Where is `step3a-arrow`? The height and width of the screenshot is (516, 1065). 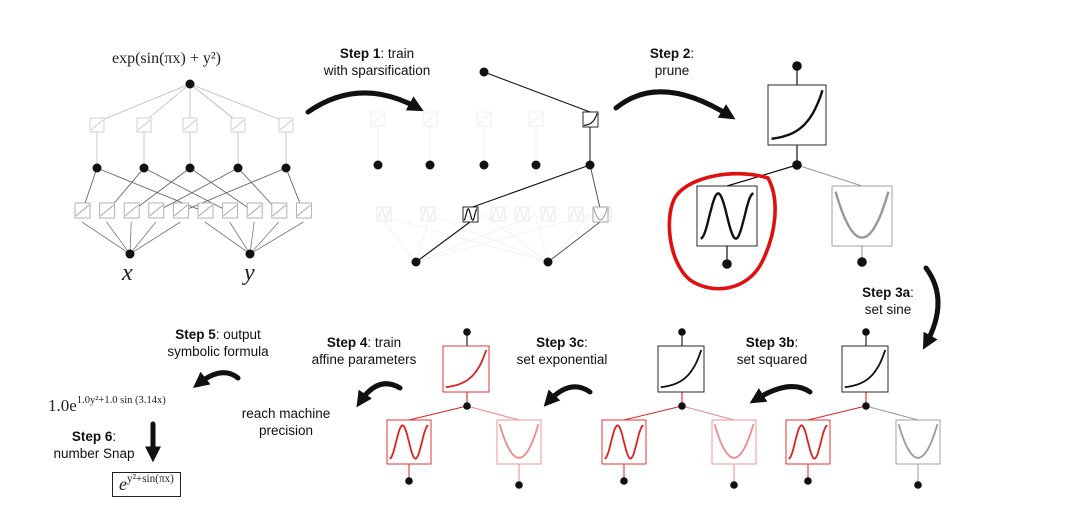
step3a-arrow is located at coordinates (931, 307).